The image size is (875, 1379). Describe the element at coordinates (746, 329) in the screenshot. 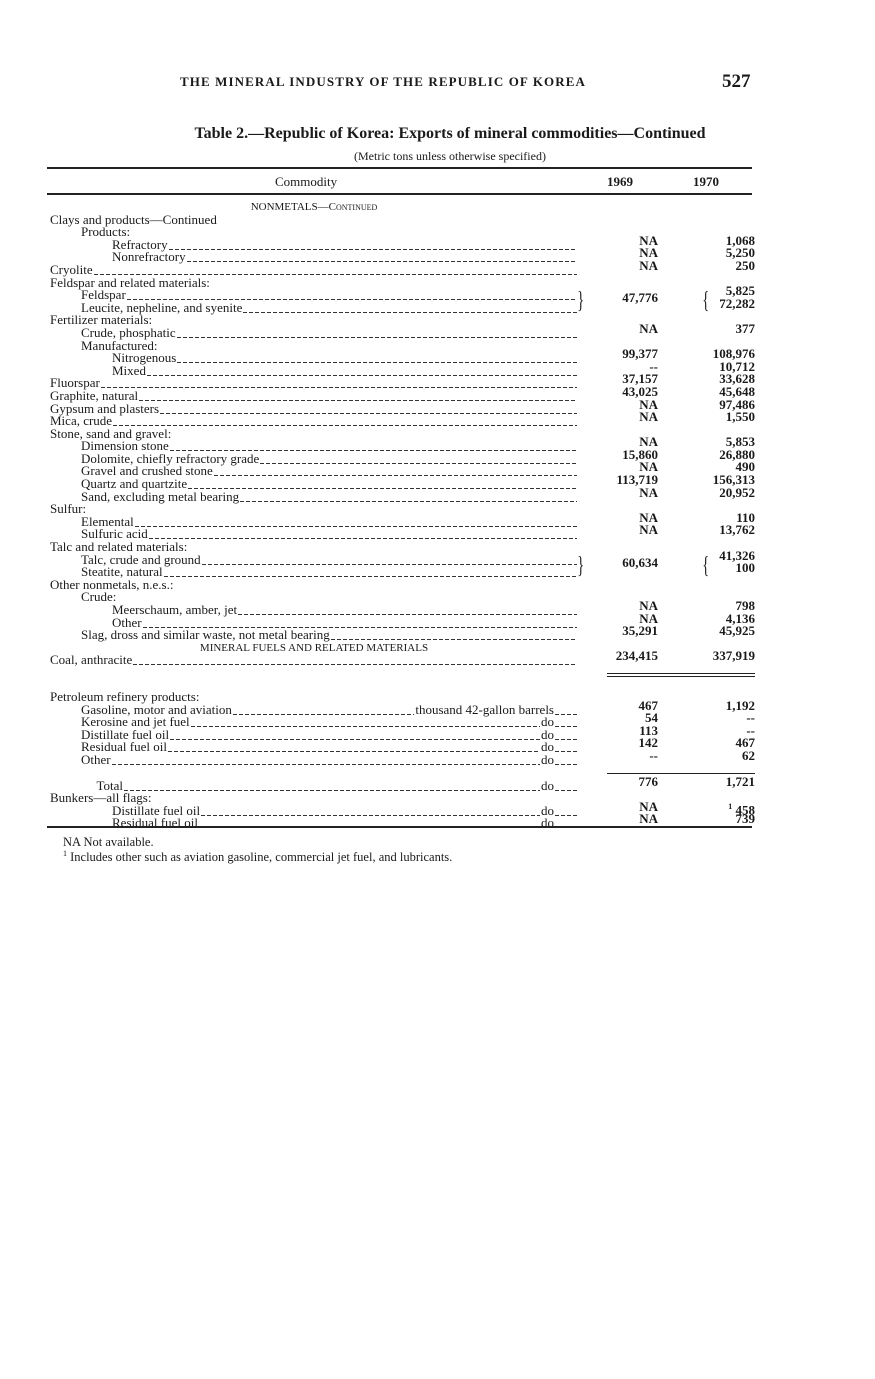

I see `value-1970: 377` at that location.